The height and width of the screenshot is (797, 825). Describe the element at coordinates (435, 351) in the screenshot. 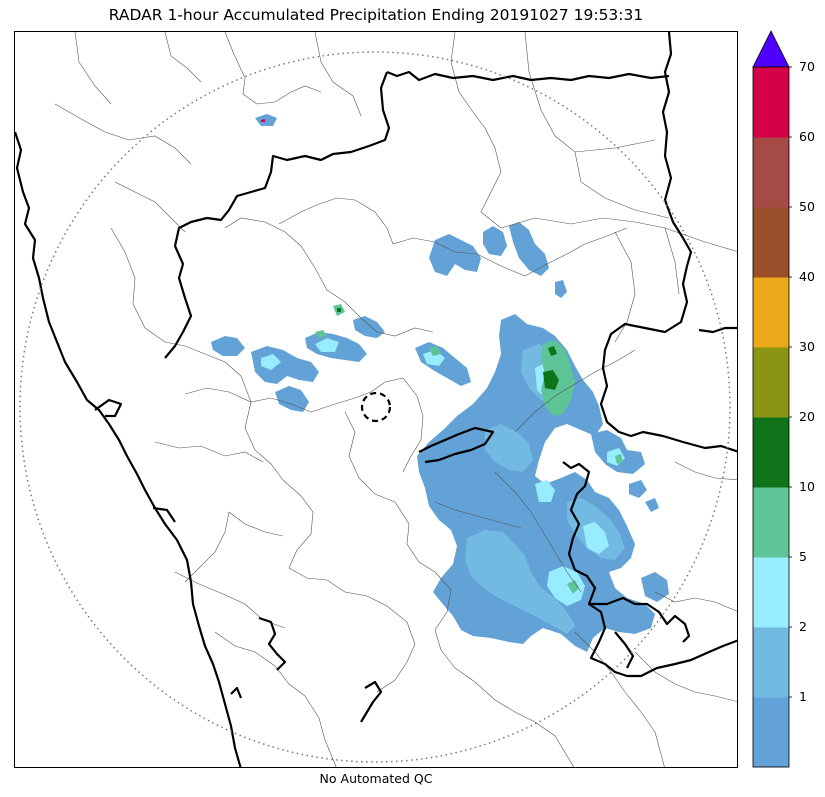

I see `echo-west-green-c` at that location.